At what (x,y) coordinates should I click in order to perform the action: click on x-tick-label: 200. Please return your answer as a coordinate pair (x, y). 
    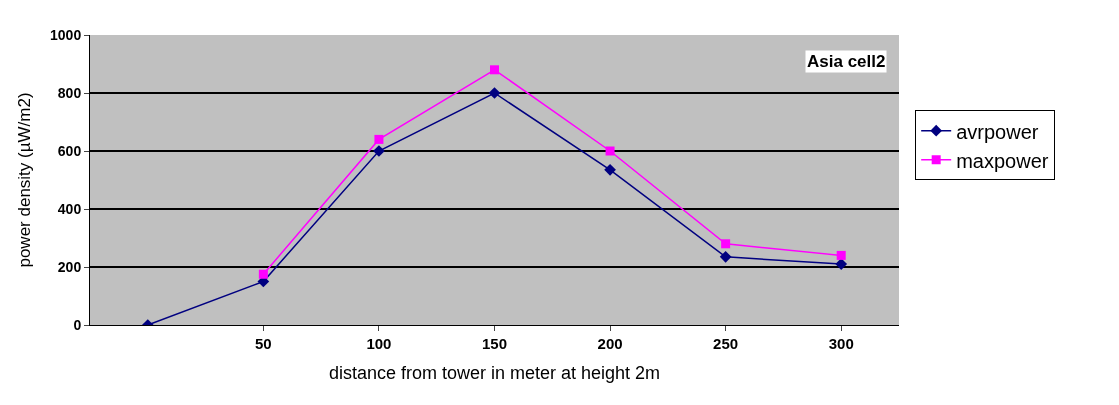
    Looking at the image, I should click on (610, 343).